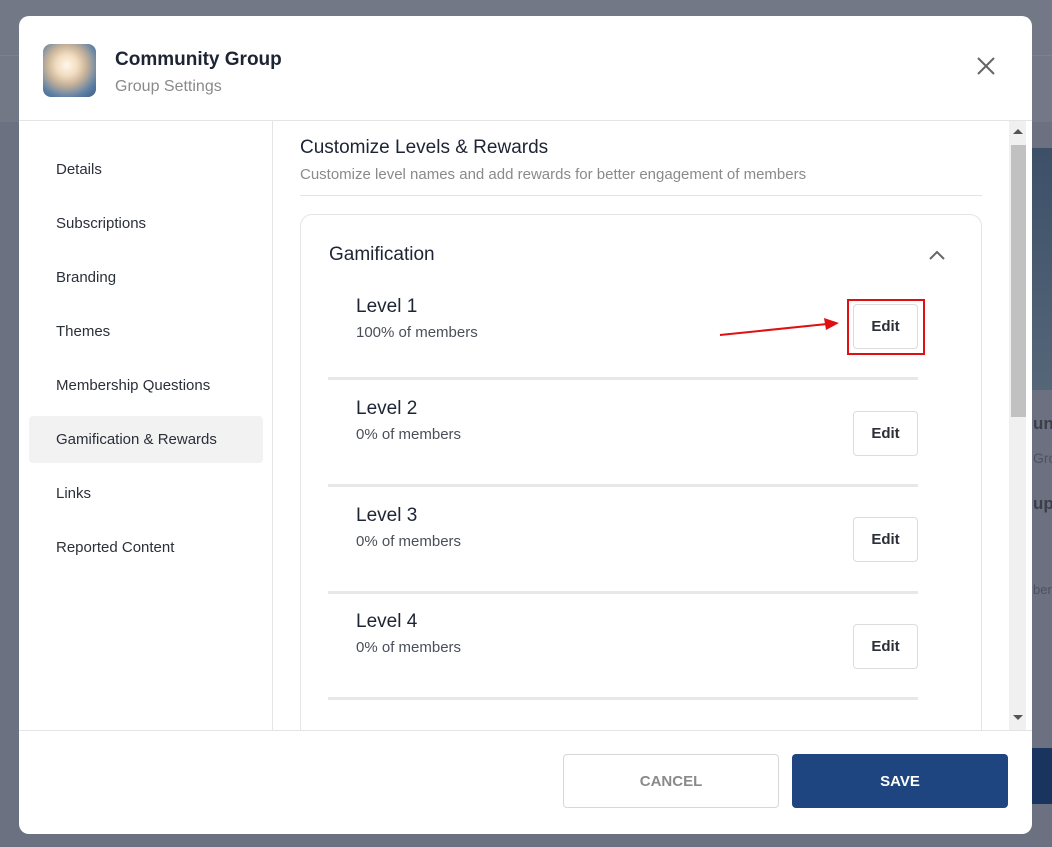 The image size is (1052, 847). I want to click on modal-footer: CANCEL SAVE, so click(525, 782).